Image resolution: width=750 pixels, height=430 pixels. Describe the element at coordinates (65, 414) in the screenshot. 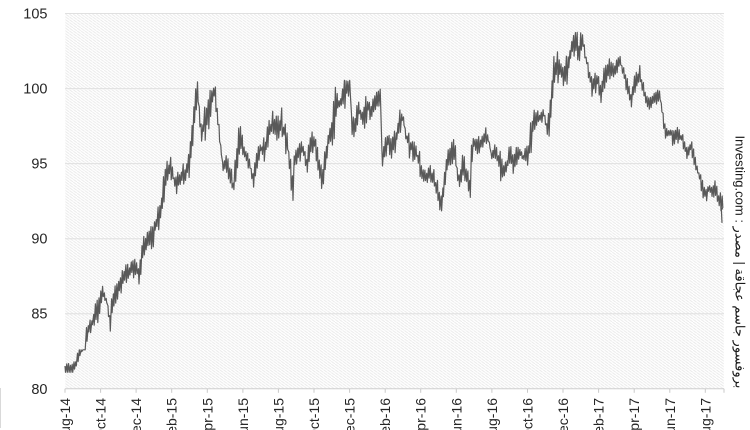

I see `svg-text: Aug-14` at that location.